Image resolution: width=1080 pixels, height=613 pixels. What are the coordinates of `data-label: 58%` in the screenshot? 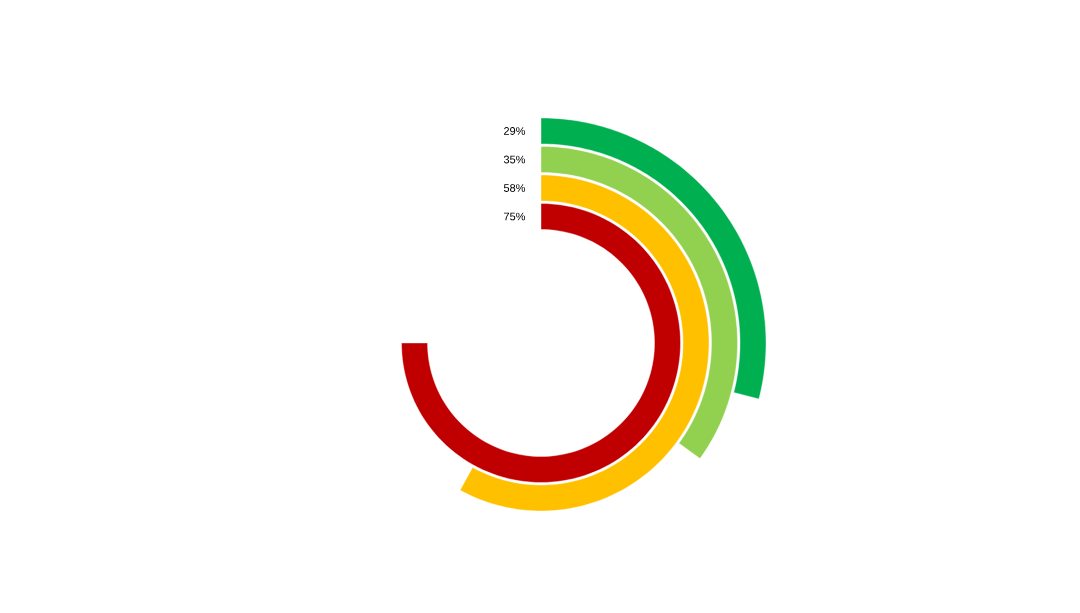 It's located at (514, 188).